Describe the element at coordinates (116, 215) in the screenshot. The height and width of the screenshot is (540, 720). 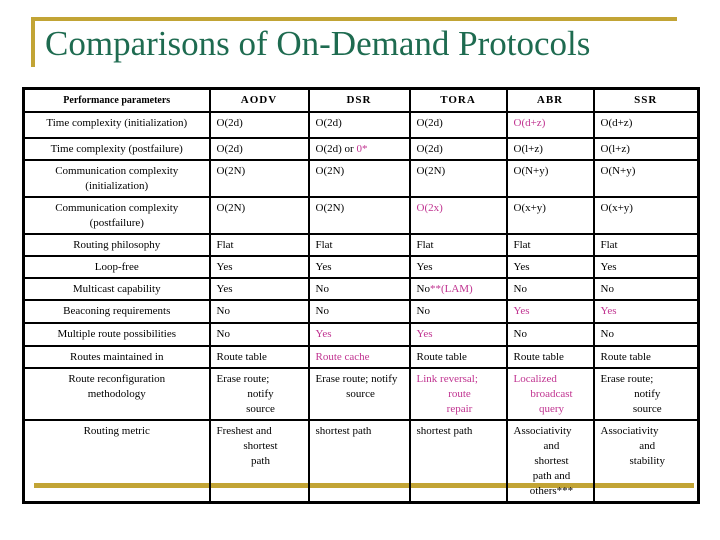
I see `param-cell: Communication complexity (postfailure)` at that location.